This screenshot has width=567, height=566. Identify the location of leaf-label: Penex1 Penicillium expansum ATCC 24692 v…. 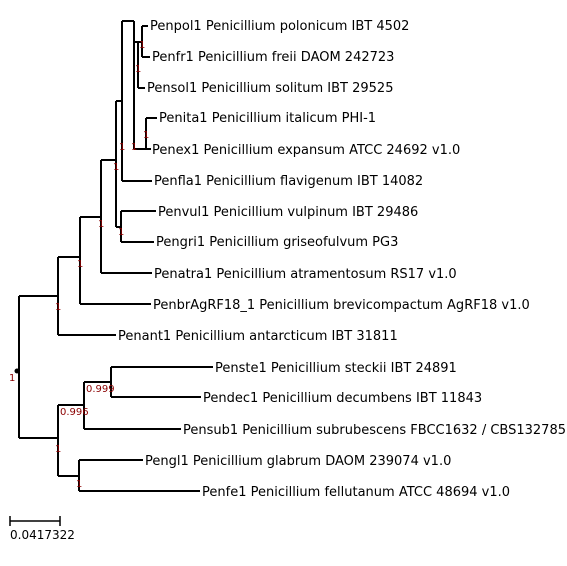
(306, 150).